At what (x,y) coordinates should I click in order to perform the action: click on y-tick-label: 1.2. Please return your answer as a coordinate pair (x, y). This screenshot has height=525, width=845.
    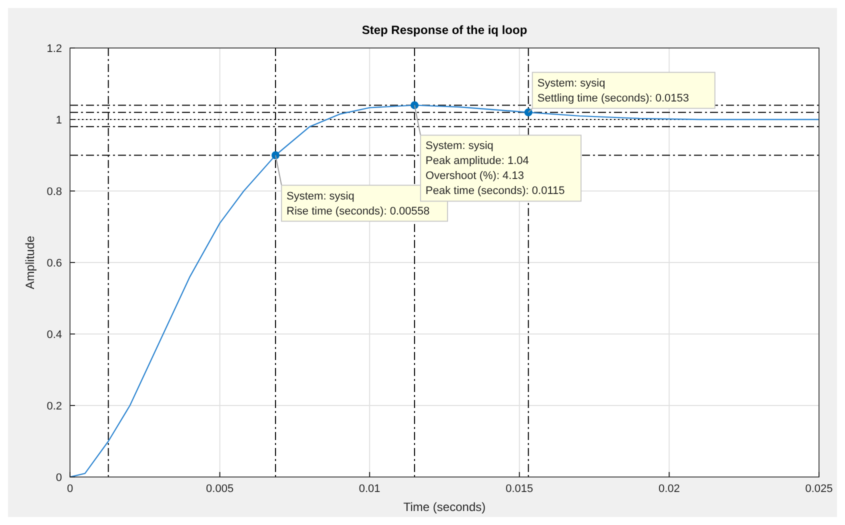
    Looking at the image, I should click on (54, 49).